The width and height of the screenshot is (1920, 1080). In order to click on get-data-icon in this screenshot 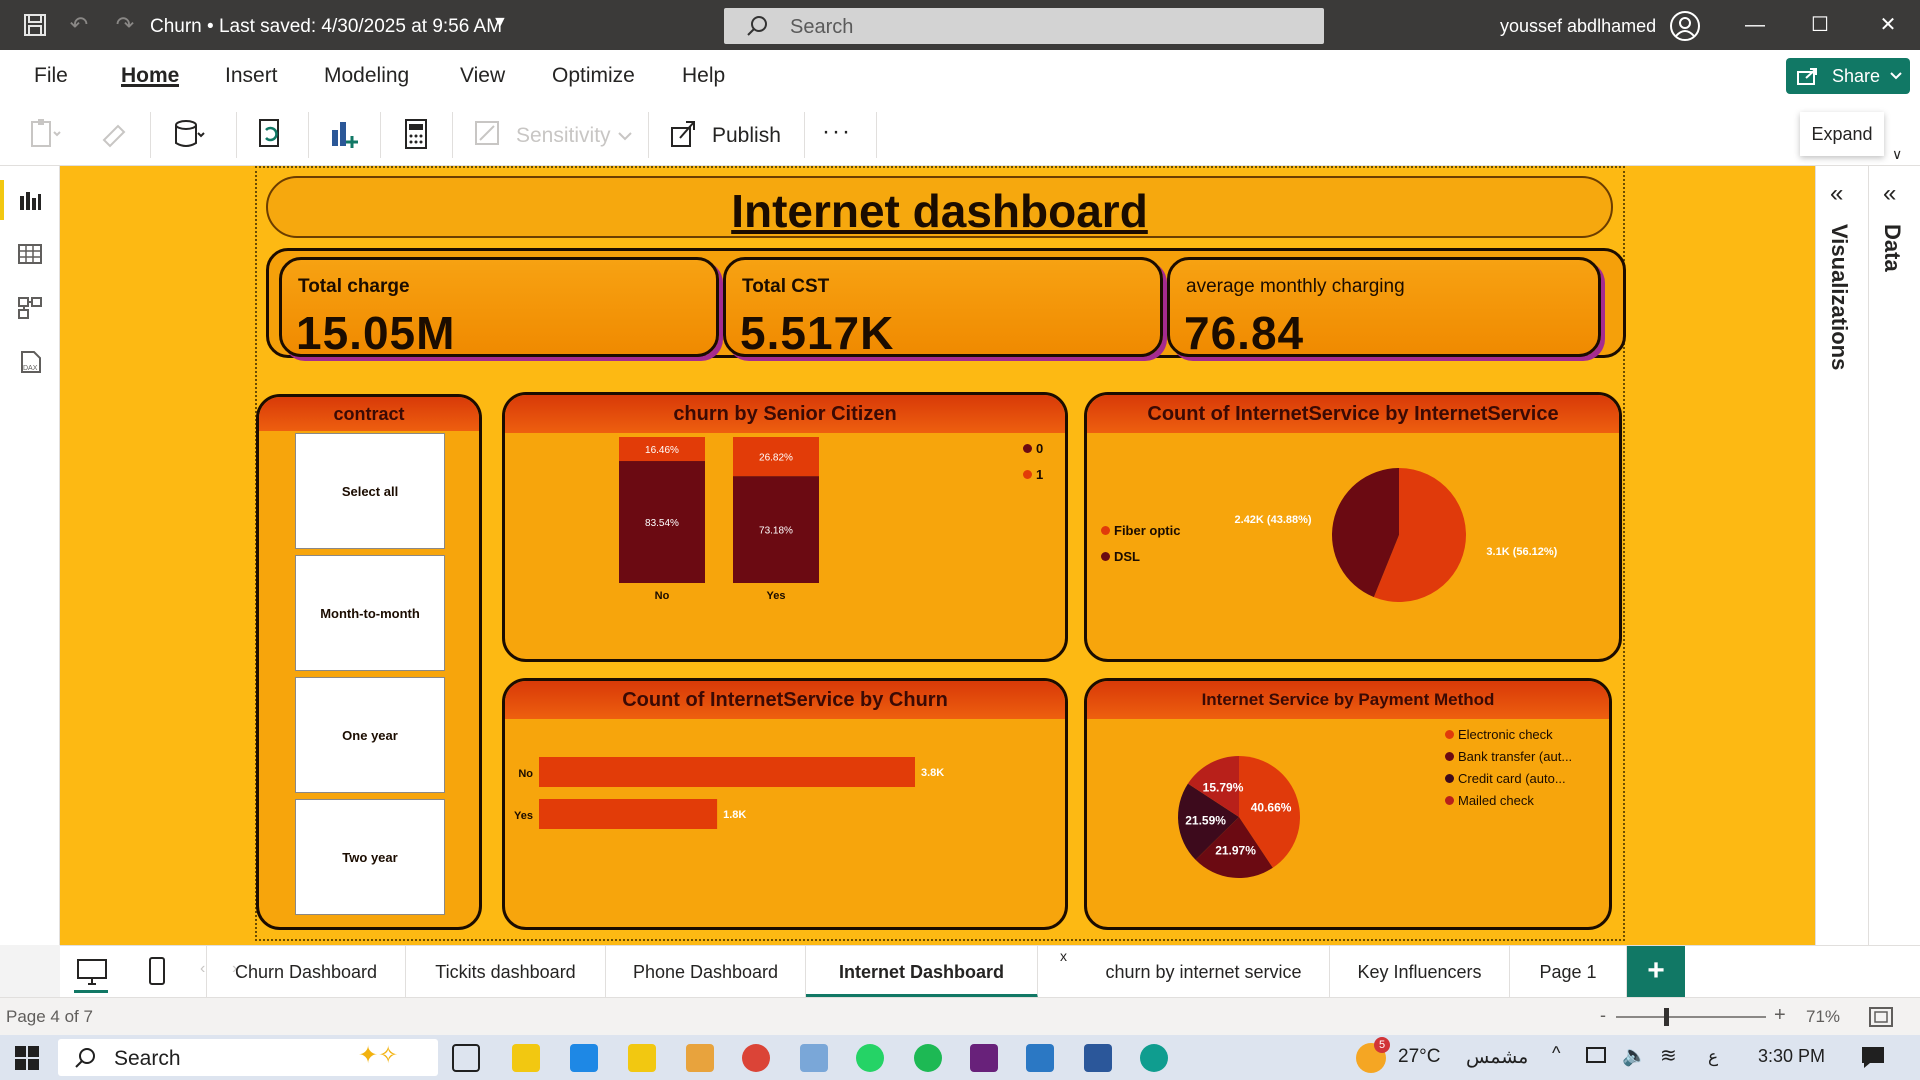, I will do `click(188, 134)`.